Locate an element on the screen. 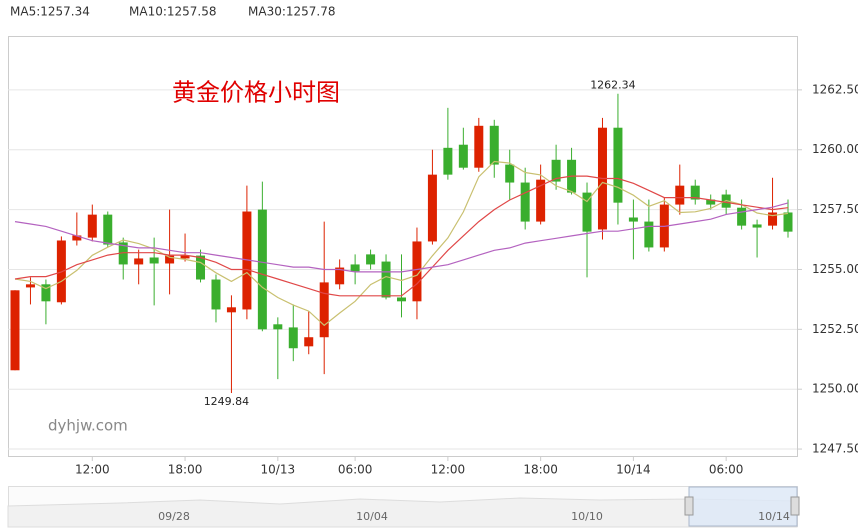  y-tick-label: 1250.00 is located at coordinates (835, 389).